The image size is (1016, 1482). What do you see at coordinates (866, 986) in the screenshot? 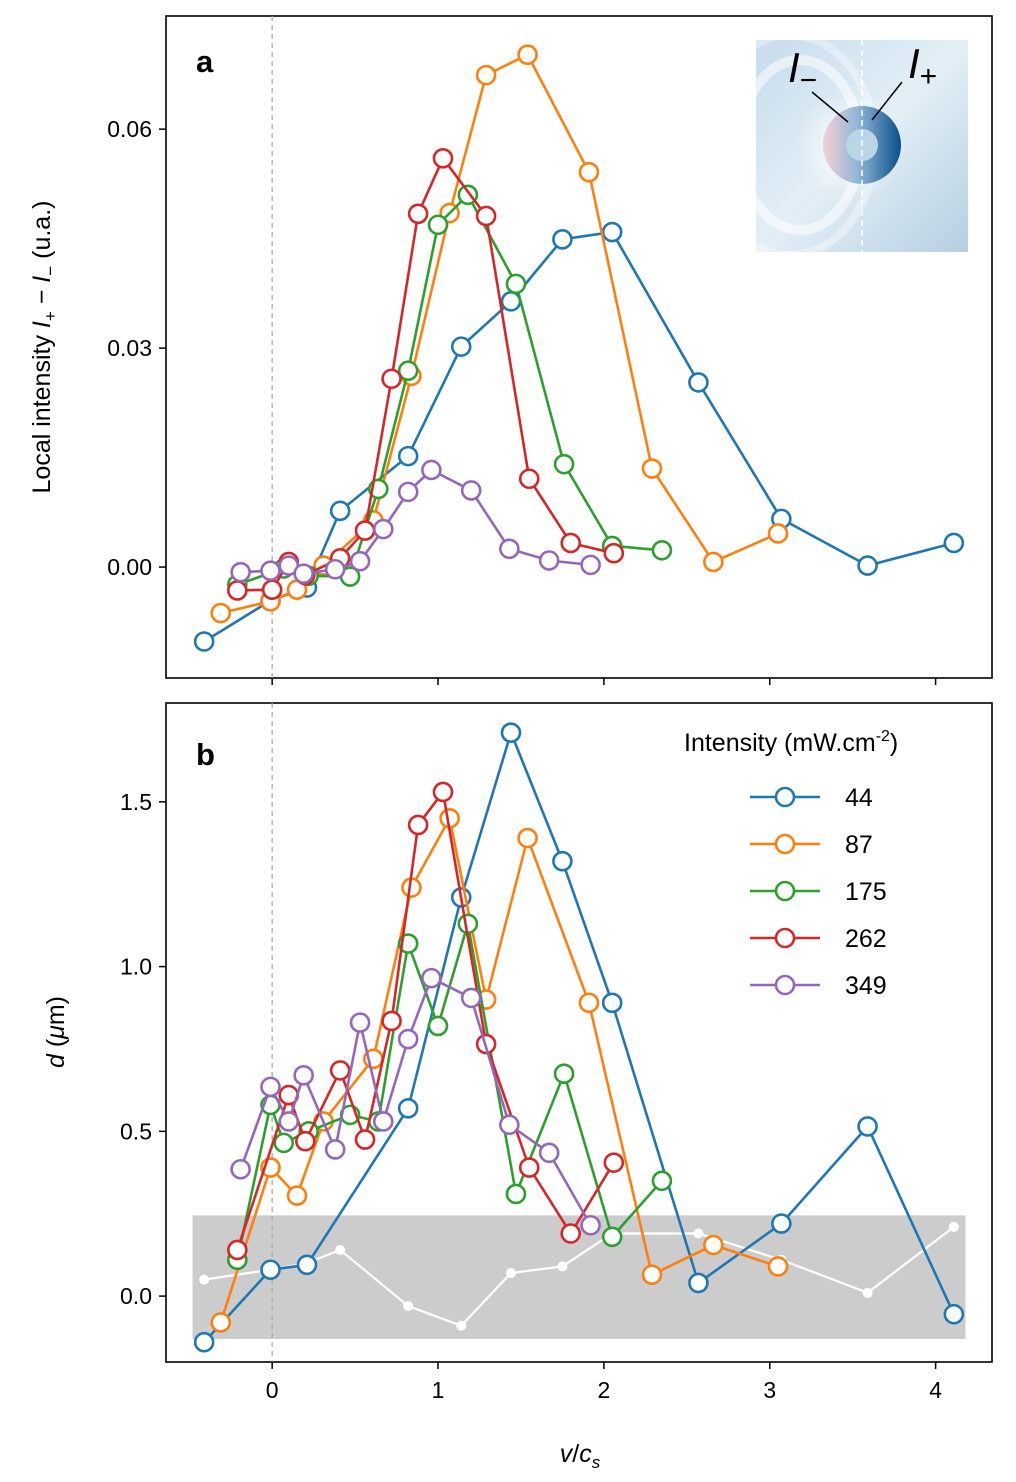
I see `legend-label: 349` at bounding box center [866, 986].